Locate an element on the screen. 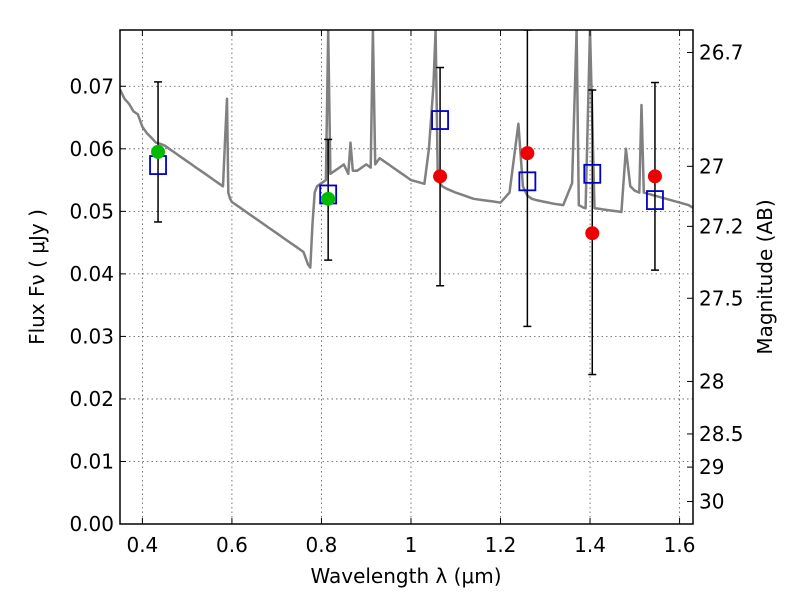 This screenshot has width=800, height=600. x-tick-label: 1.4 is located at coordinates (590, 545).